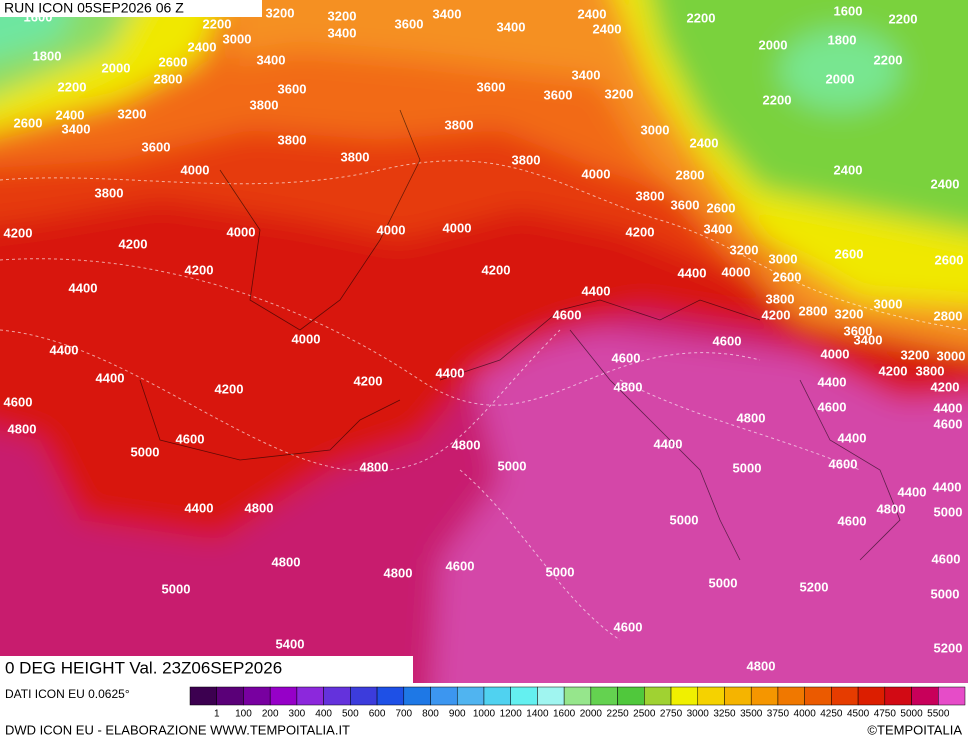 Image resolution: width=968 pixels, height=745 pixels. Describe the element at coordinates (484, 714) in the screenshot. I see `colorbar-label: 1000` at that location.